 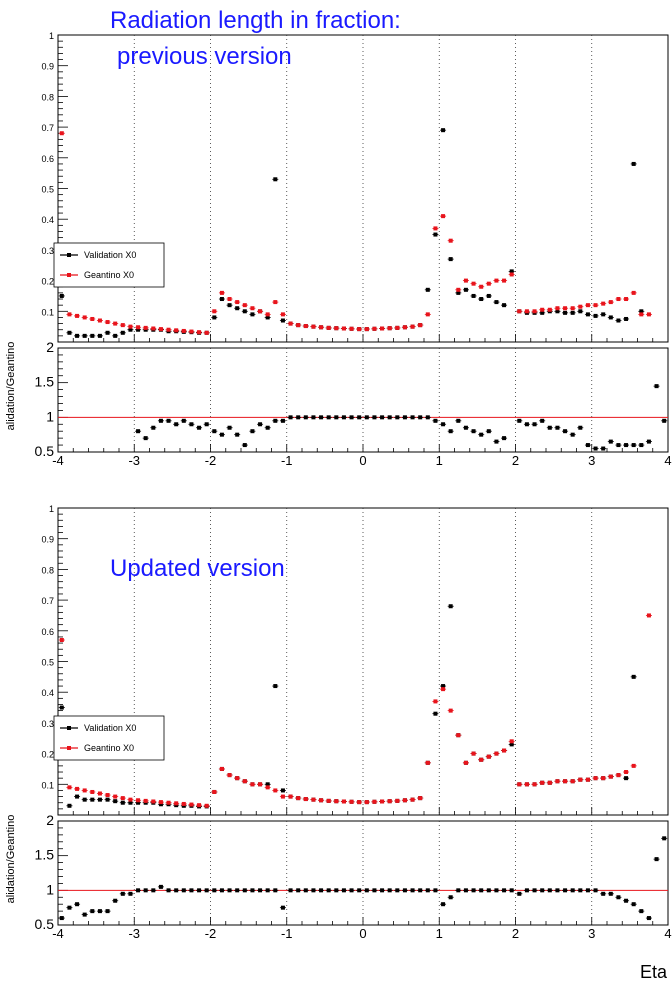 What do you see at coordinates (204, 56) in the screenshot?
I see `annotation-title-line2: previous version` at bounding box center [204, 56].